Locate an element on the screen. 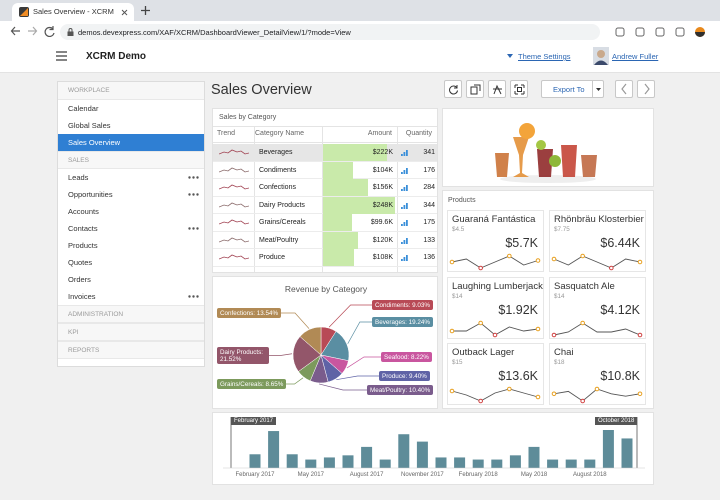 The width and height of the screenshot is (720, 500). range-end-label: October 2018 is located at coordinates (616, 421).